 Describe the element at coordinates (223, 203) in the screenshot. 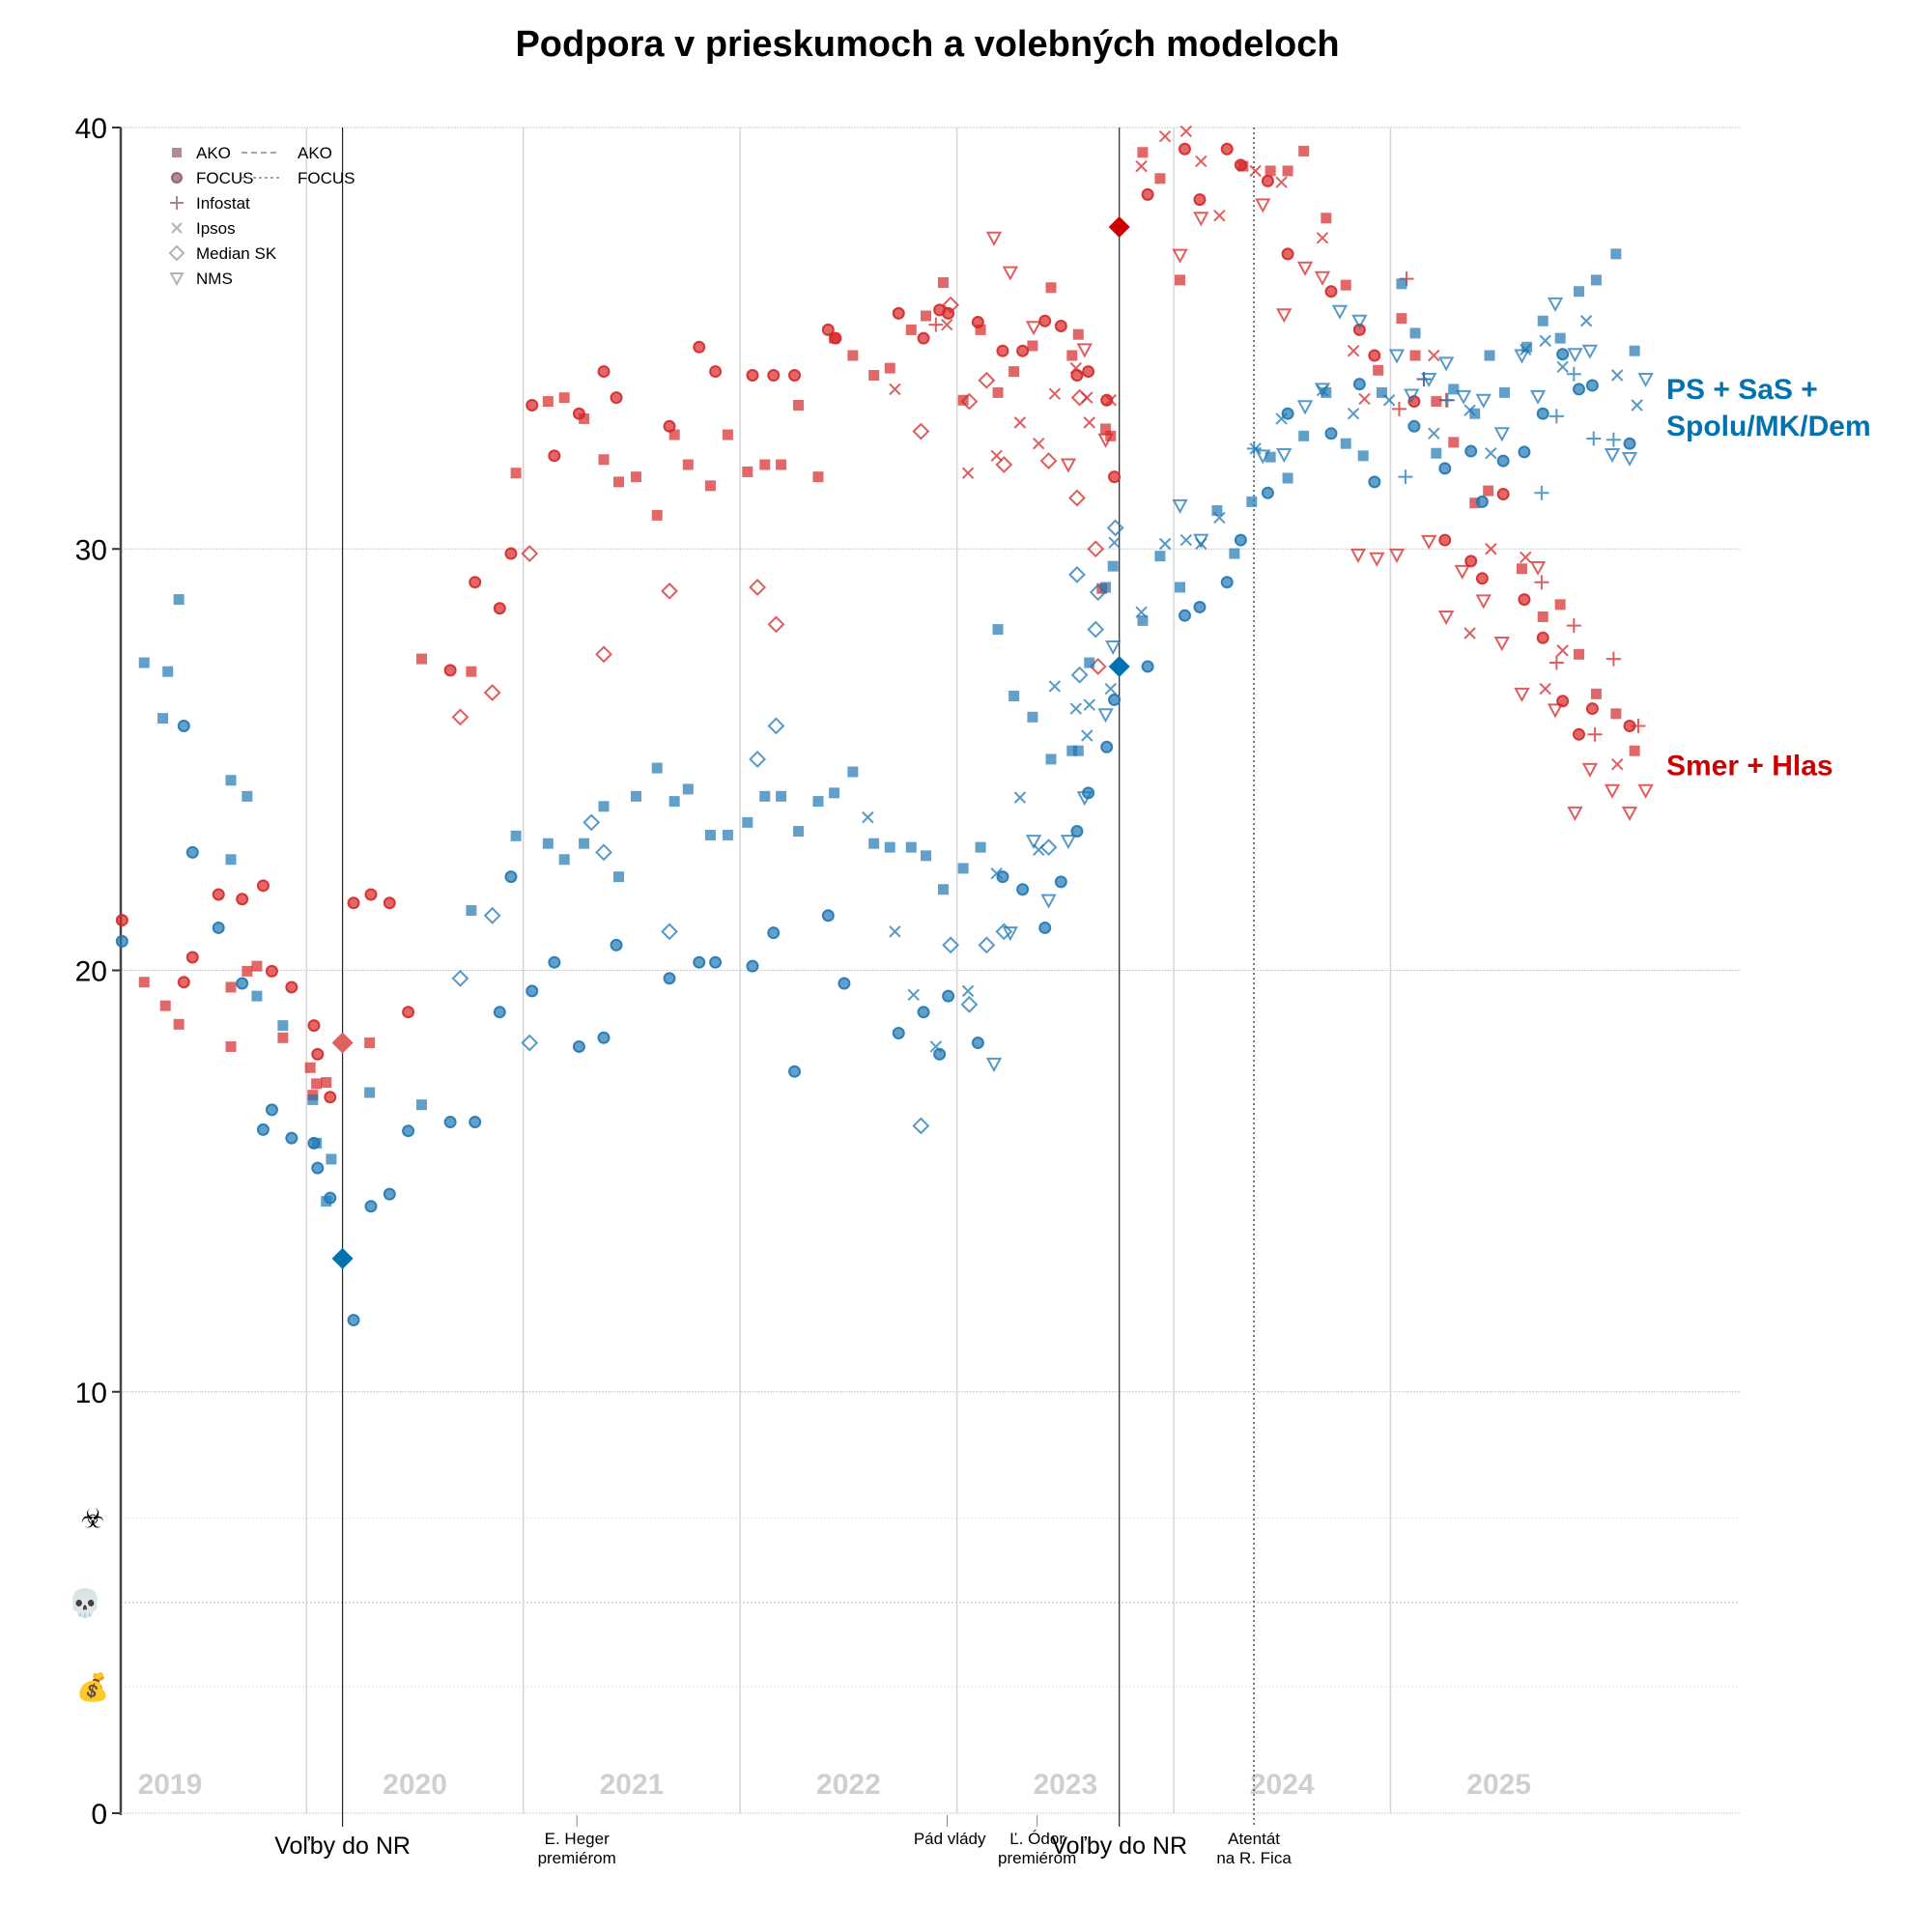

I see `legend-label: Infostat` at that location.